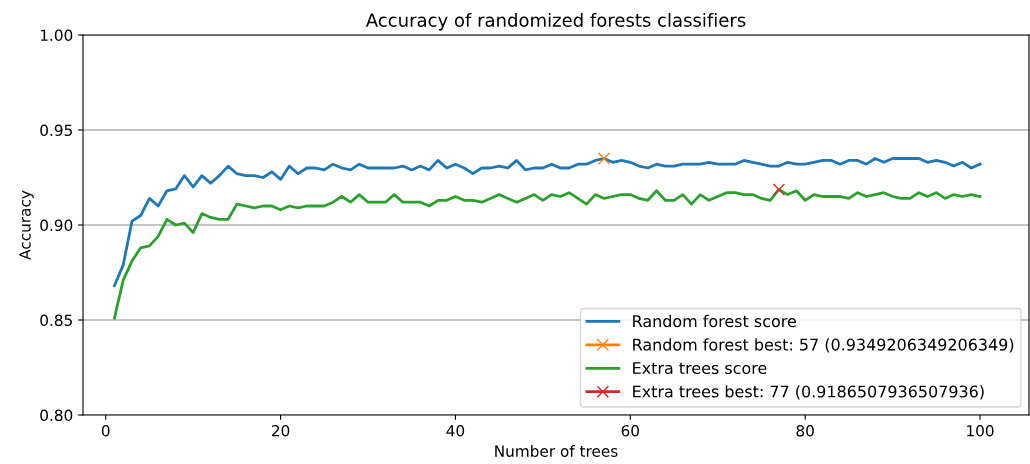 The height and width of the screenshot is (464, 1030). I want to click on legend-label: Random forest score, so click(714, 321).